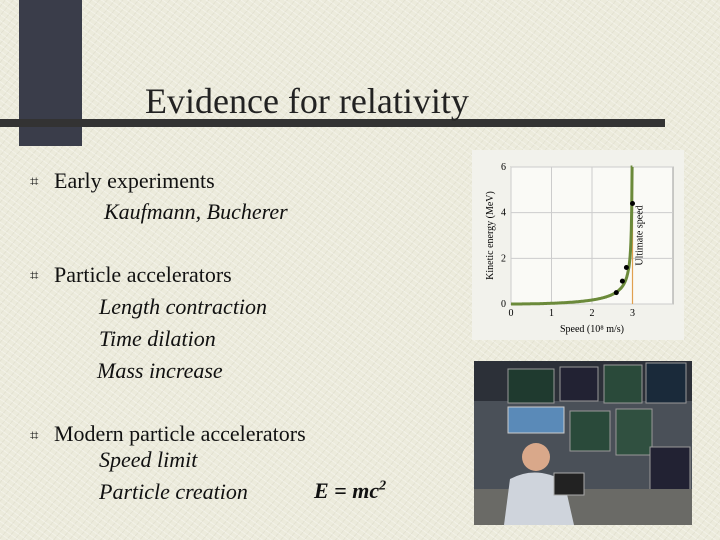 The image size is (720, 540). I want to click on control-room-image, so click(583, 443).